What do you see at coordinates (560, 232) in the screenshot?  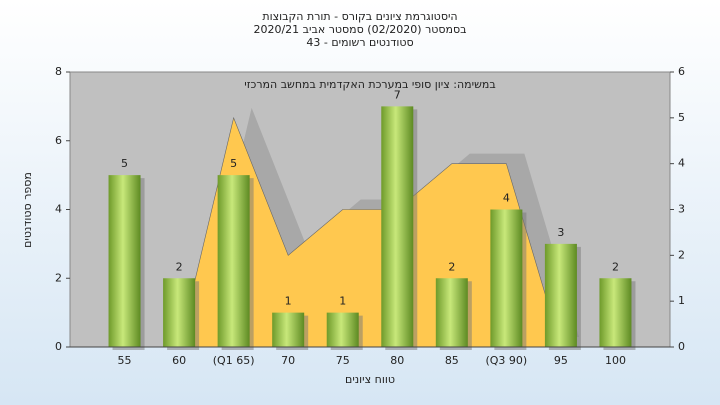 I see `data-label: 3` at bounding box center [560, 232].